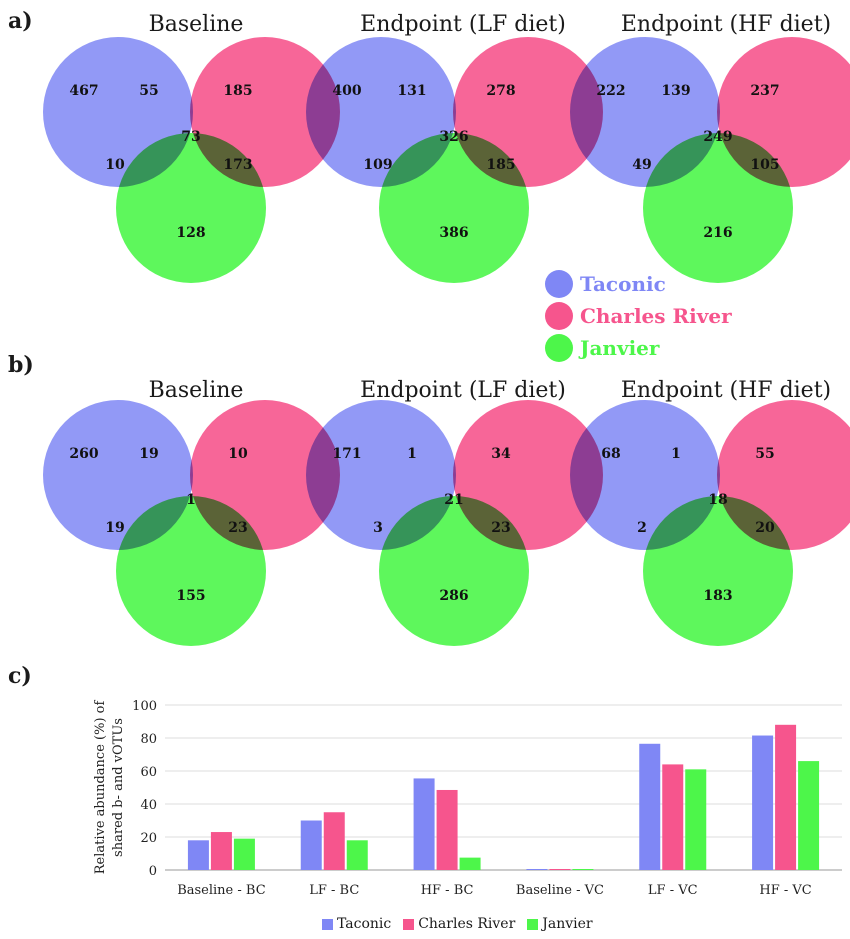  Describe the element at coordinates (463, 24) in the screenshot. I see `venn-a2-title: Endpoint (LF diet)` at that location.